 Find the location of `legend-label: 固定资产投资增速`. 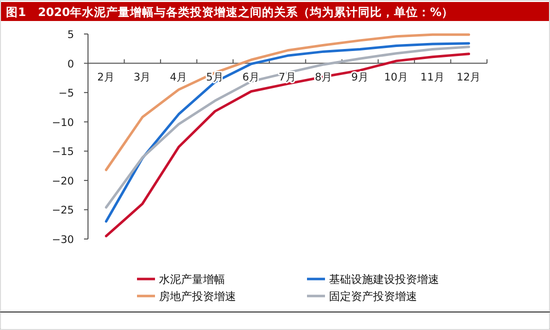

legend-label: 固定资产投资增速 is located at coordinates (373, 296).